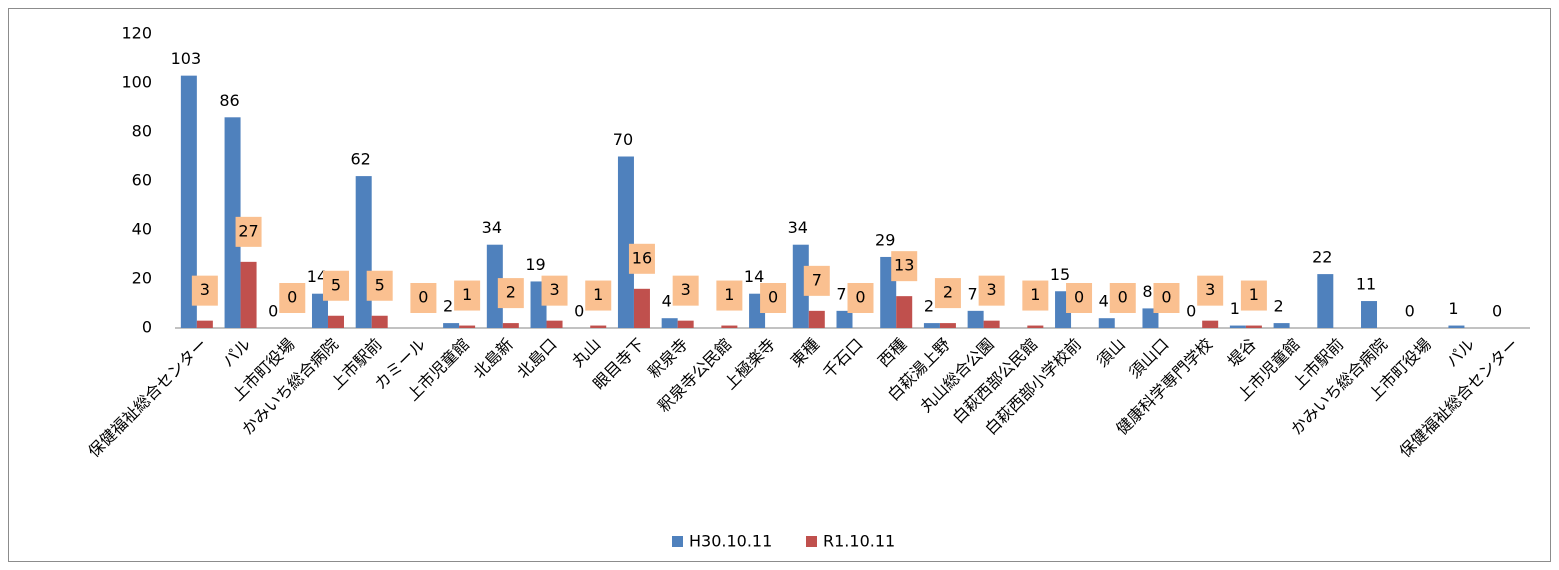  I want to click on data-label: 8, so click(1147, 291).